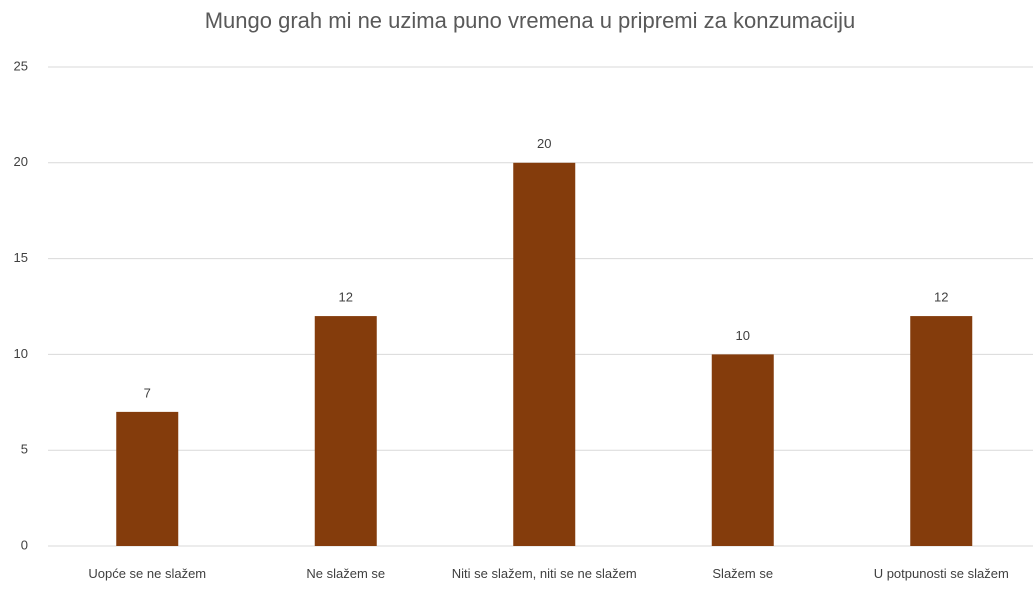  What do you see at coordinates (743, 573) in the screenshot?
I see `x-tick-label: Slažem se` at bounding box center [743, 573].